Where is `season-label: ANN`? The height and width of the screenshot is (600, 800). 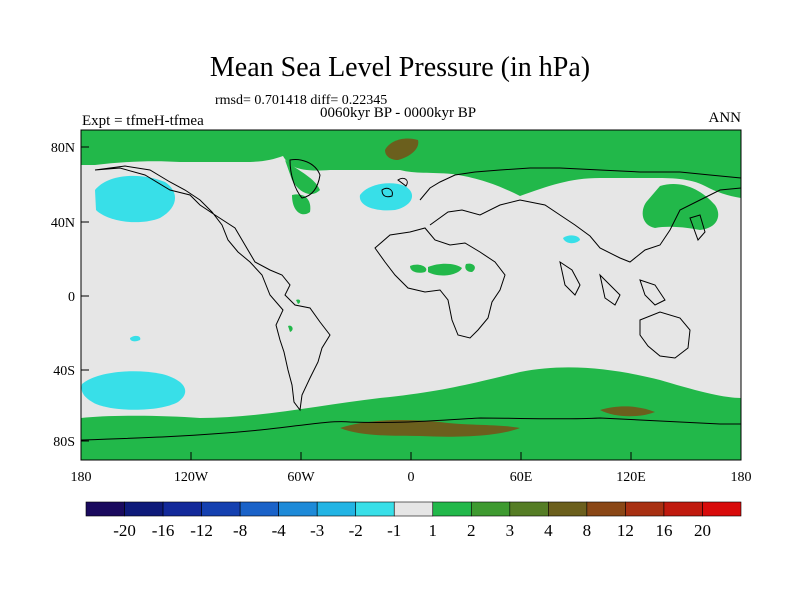 season-label: ANN is located at coordinates (725, 118).